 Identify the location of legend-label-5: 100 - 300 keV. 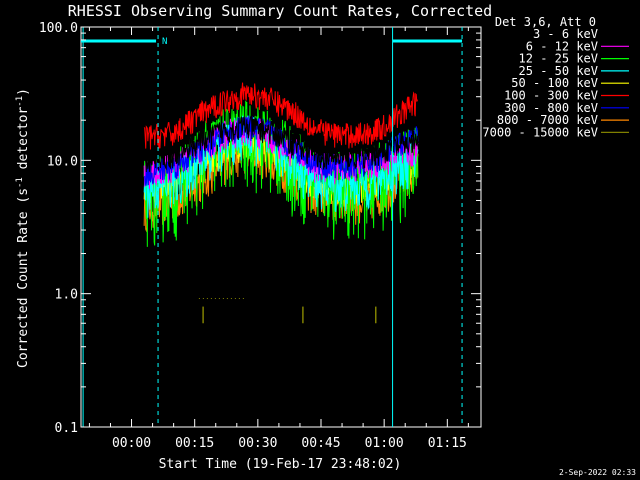
(551, 96).